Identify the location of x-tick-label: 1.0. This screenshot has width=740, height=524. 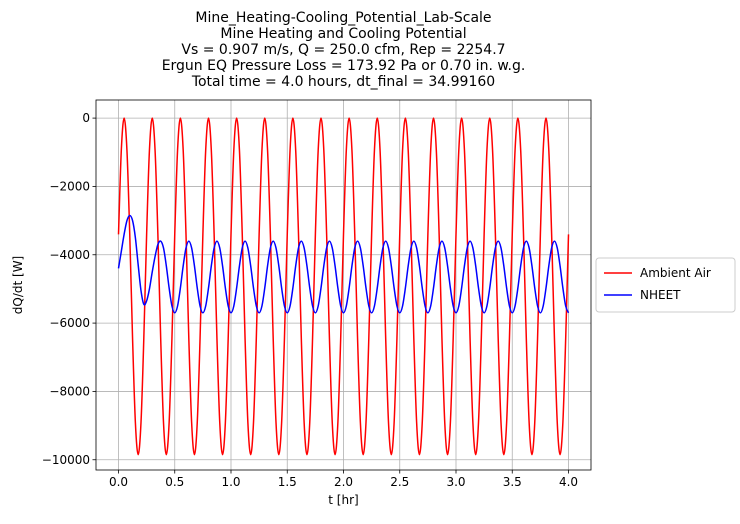
(230, 482).